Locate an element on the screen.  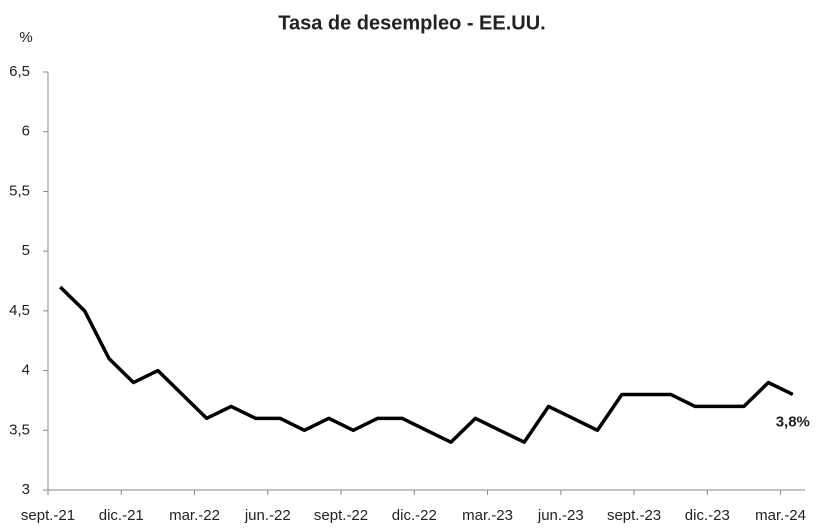
x-tick-label: jun.-23 is located at coordinates (560, 515).